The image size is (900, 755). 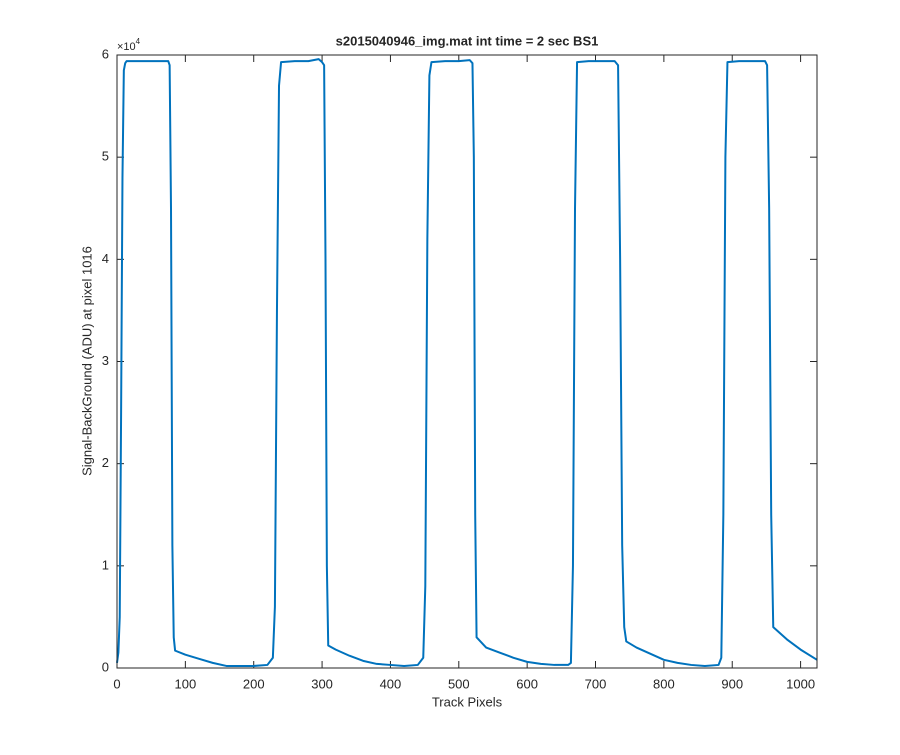 What do you see at coordinates (138, 41) in the screenshot?
I see `y-multiplier-exponent: 4` at bounding box center [138, 41].